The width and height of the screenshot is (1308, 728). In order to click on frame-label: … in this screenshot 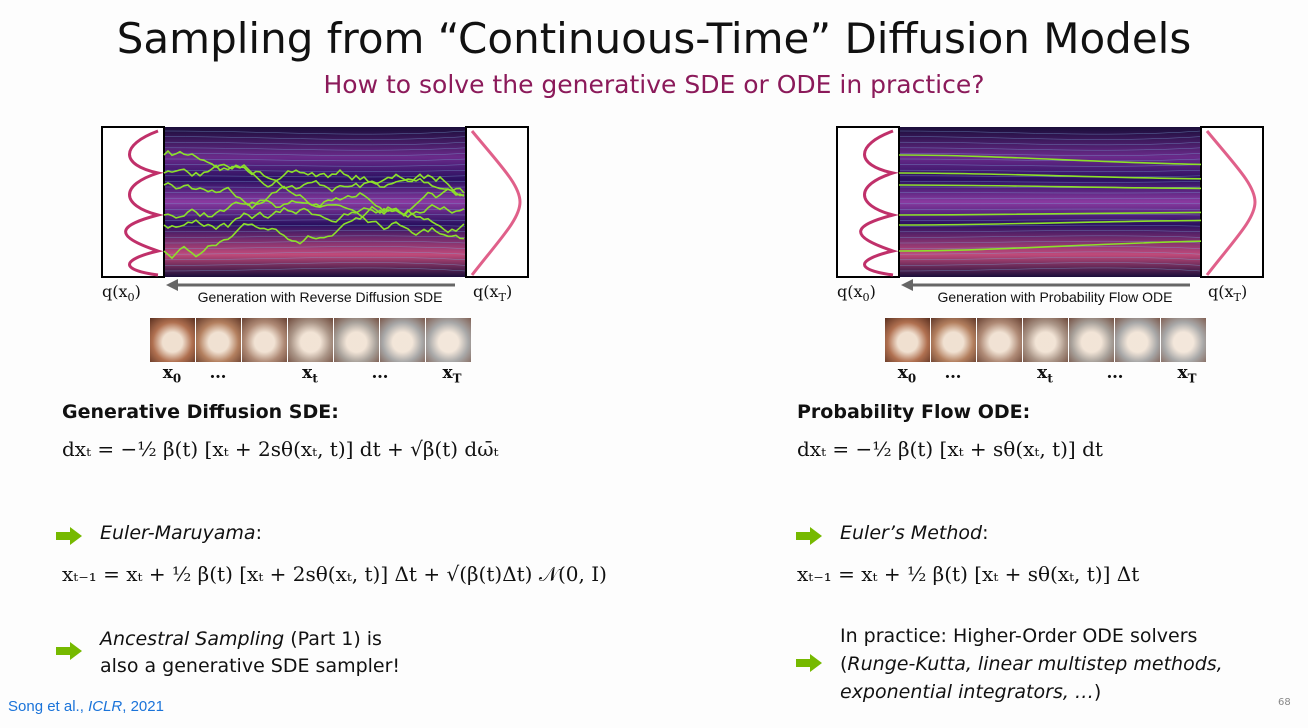, I will do `click(380, 373)`.